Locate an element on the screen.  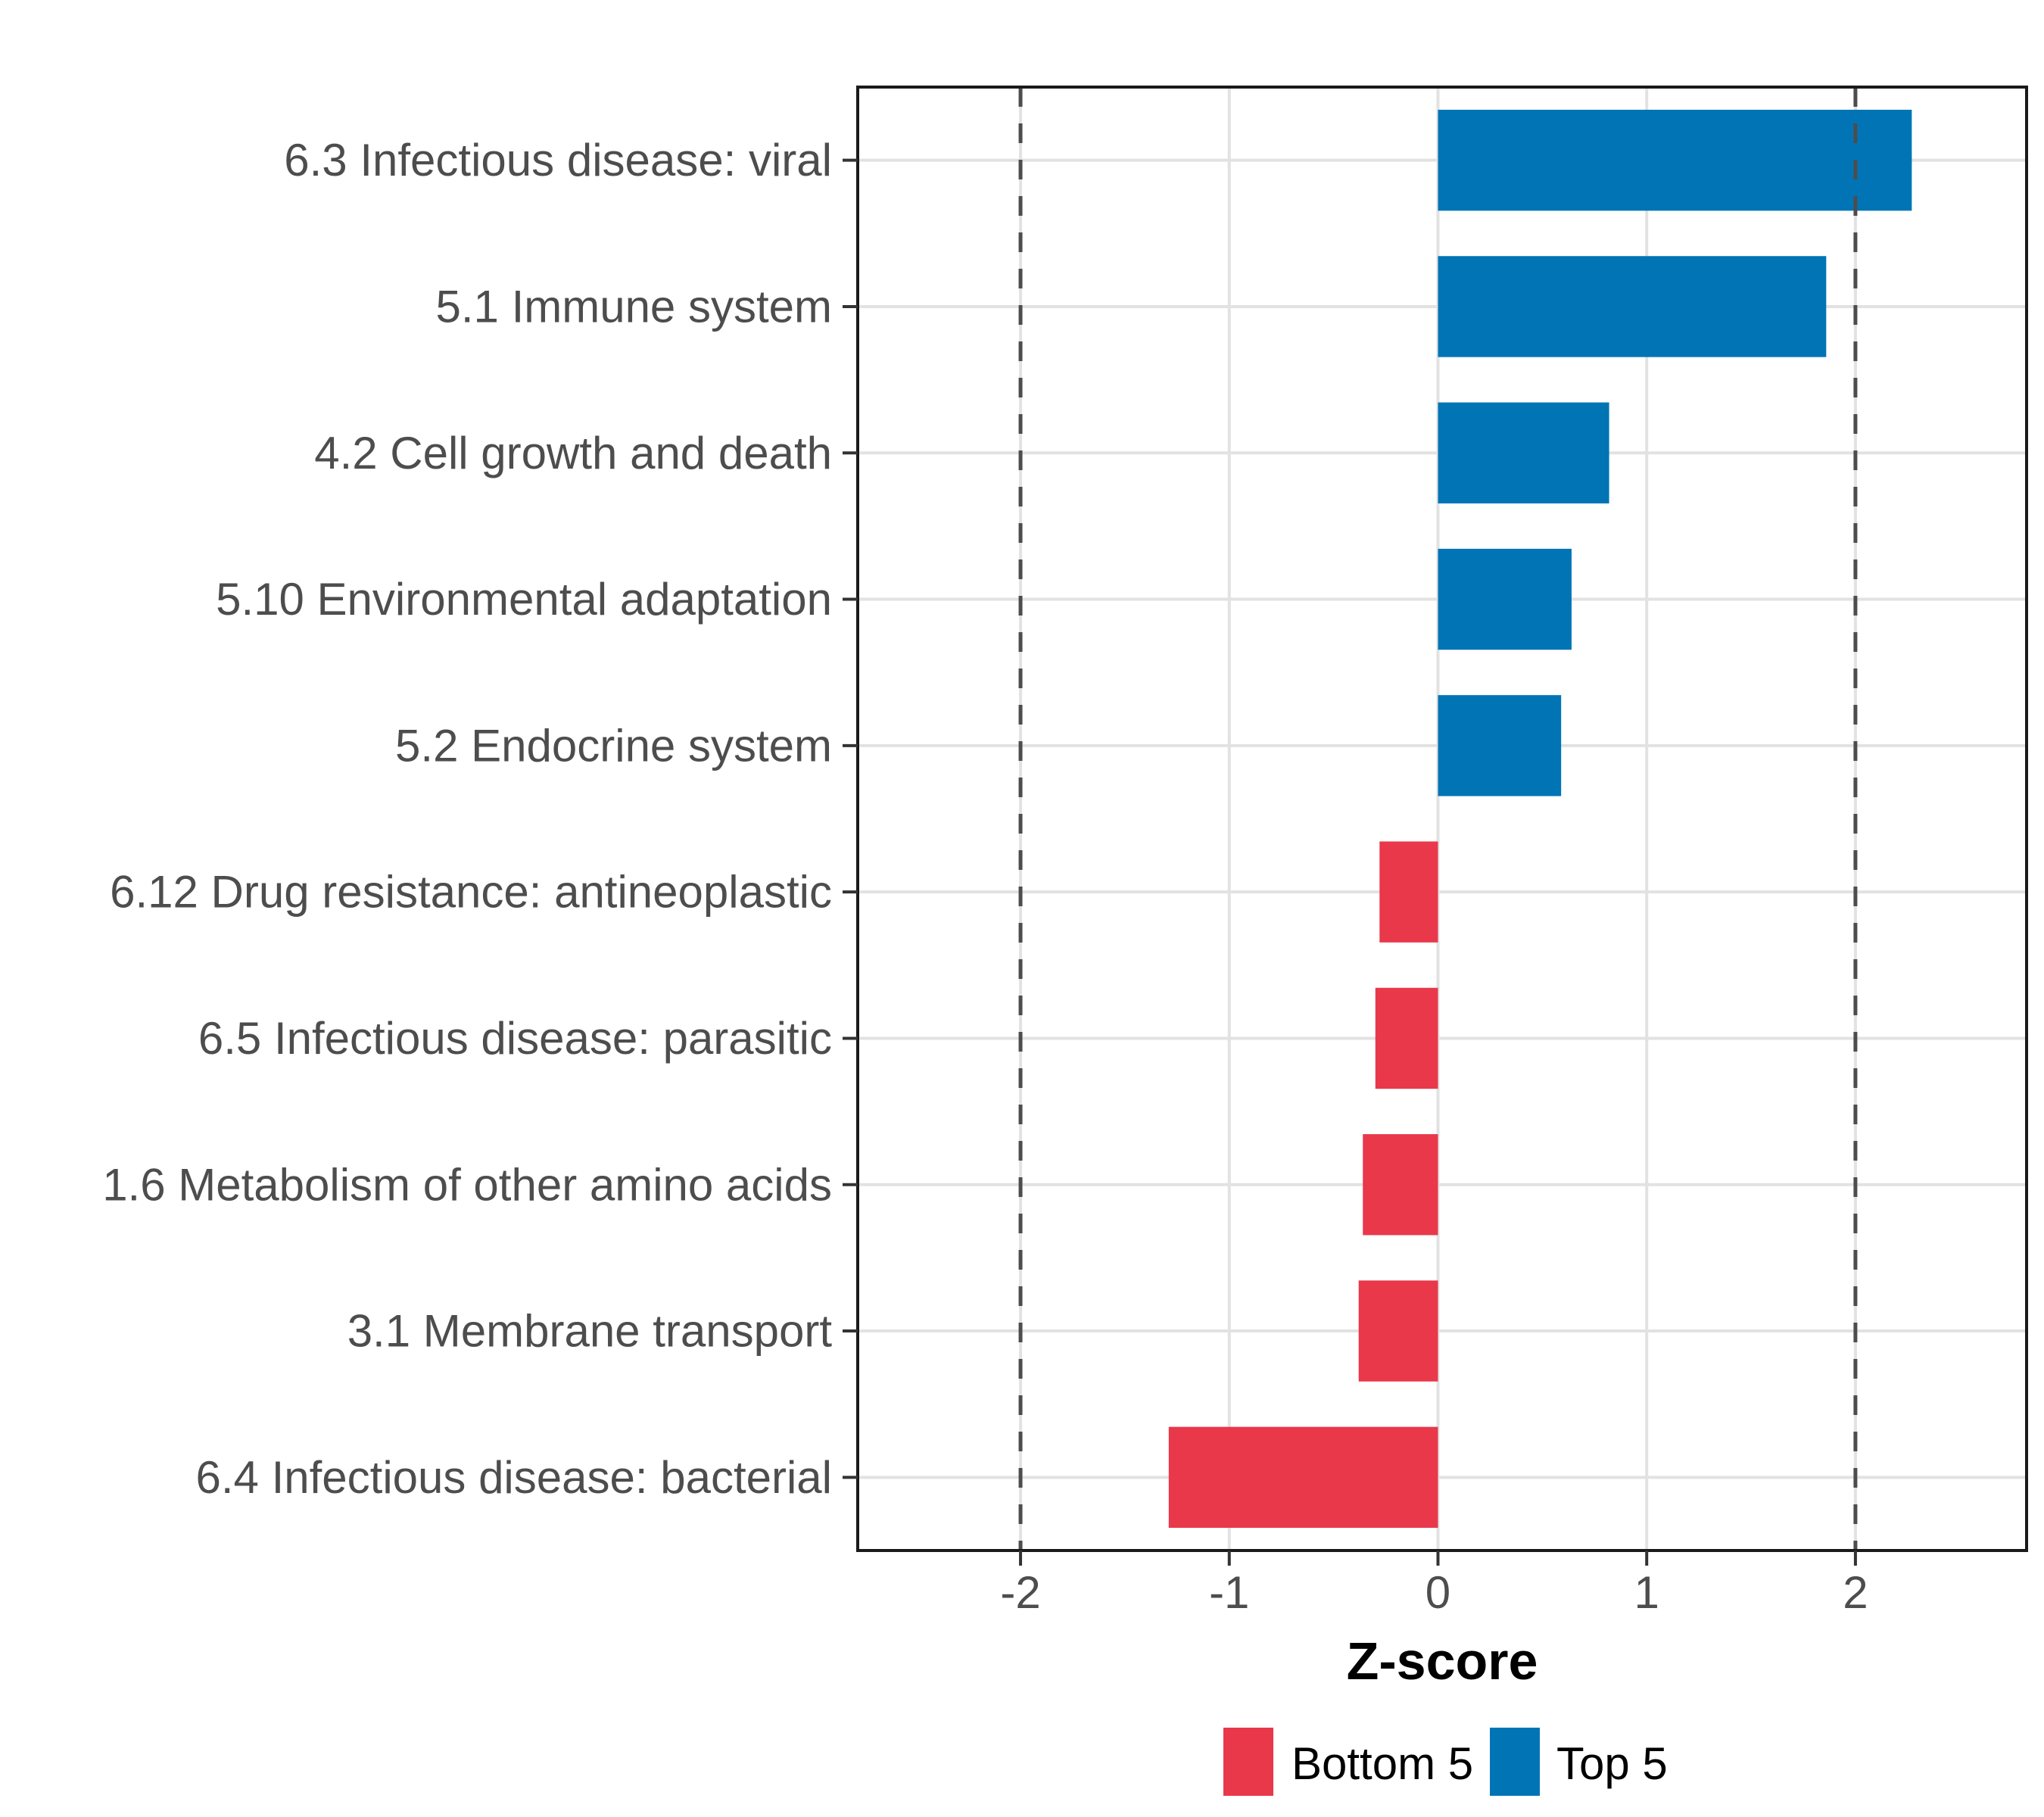
bar-5.1 is located at coordinates (1632, 306).